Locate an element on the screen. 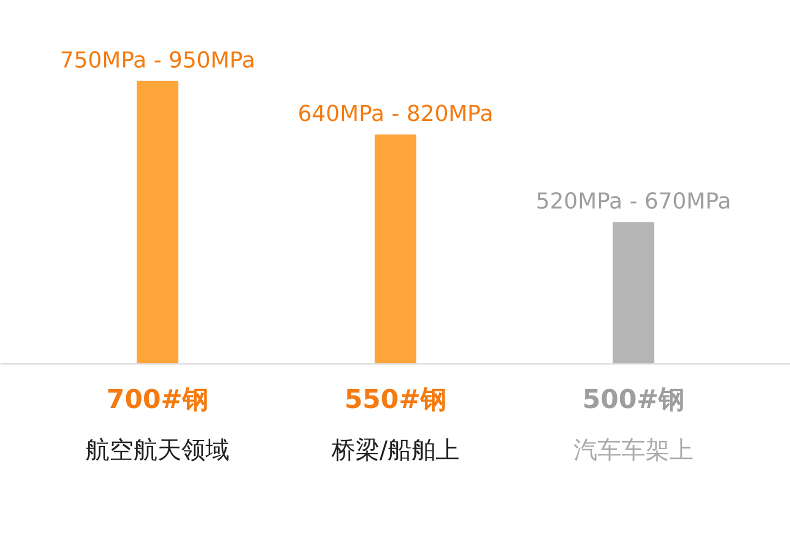 This screenshot has height=542, width=790. x-tick-label: 700#钢 is located at coordinates (157, 399).